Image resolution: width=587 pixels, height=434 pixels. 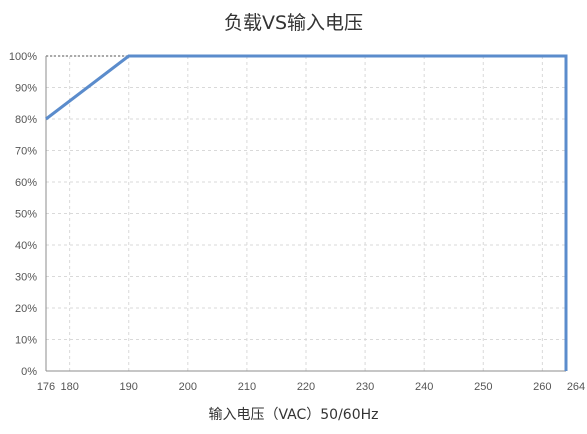 I want to click on x-tick-label: 180, so click(x=69, y=387).